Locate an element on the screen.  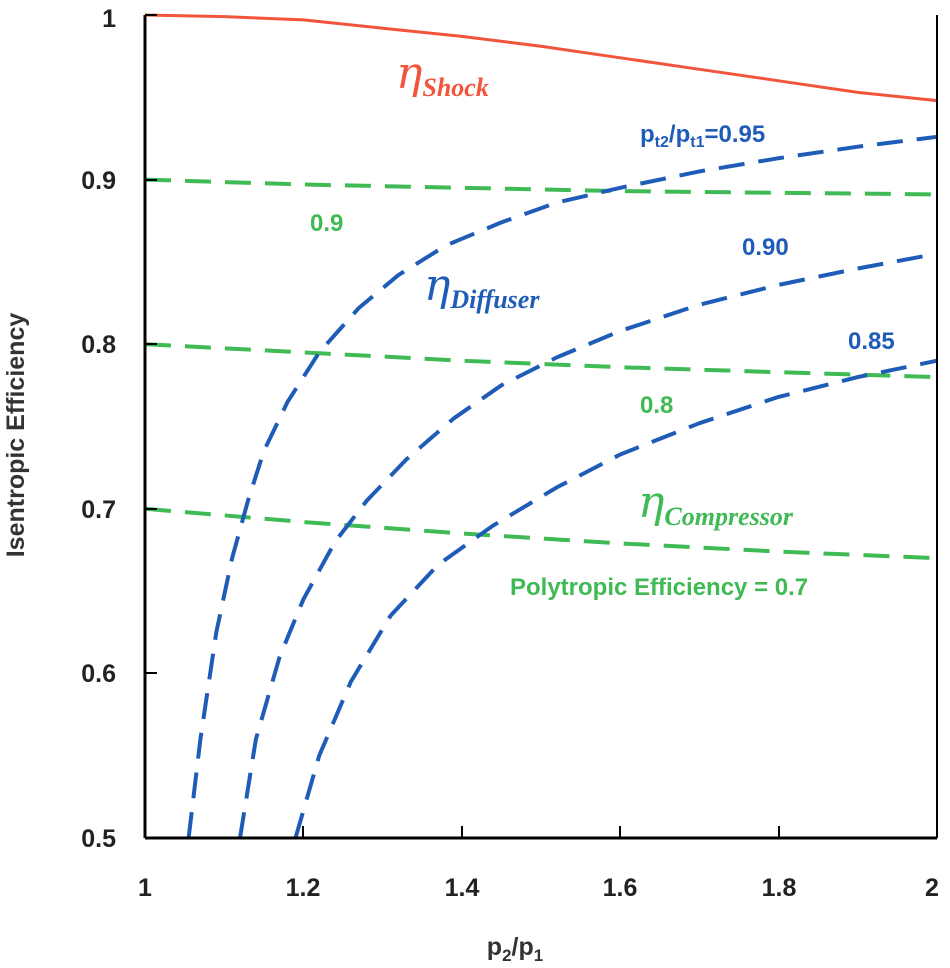
y-tick-label: 1 is located at coordinates (109, 19).